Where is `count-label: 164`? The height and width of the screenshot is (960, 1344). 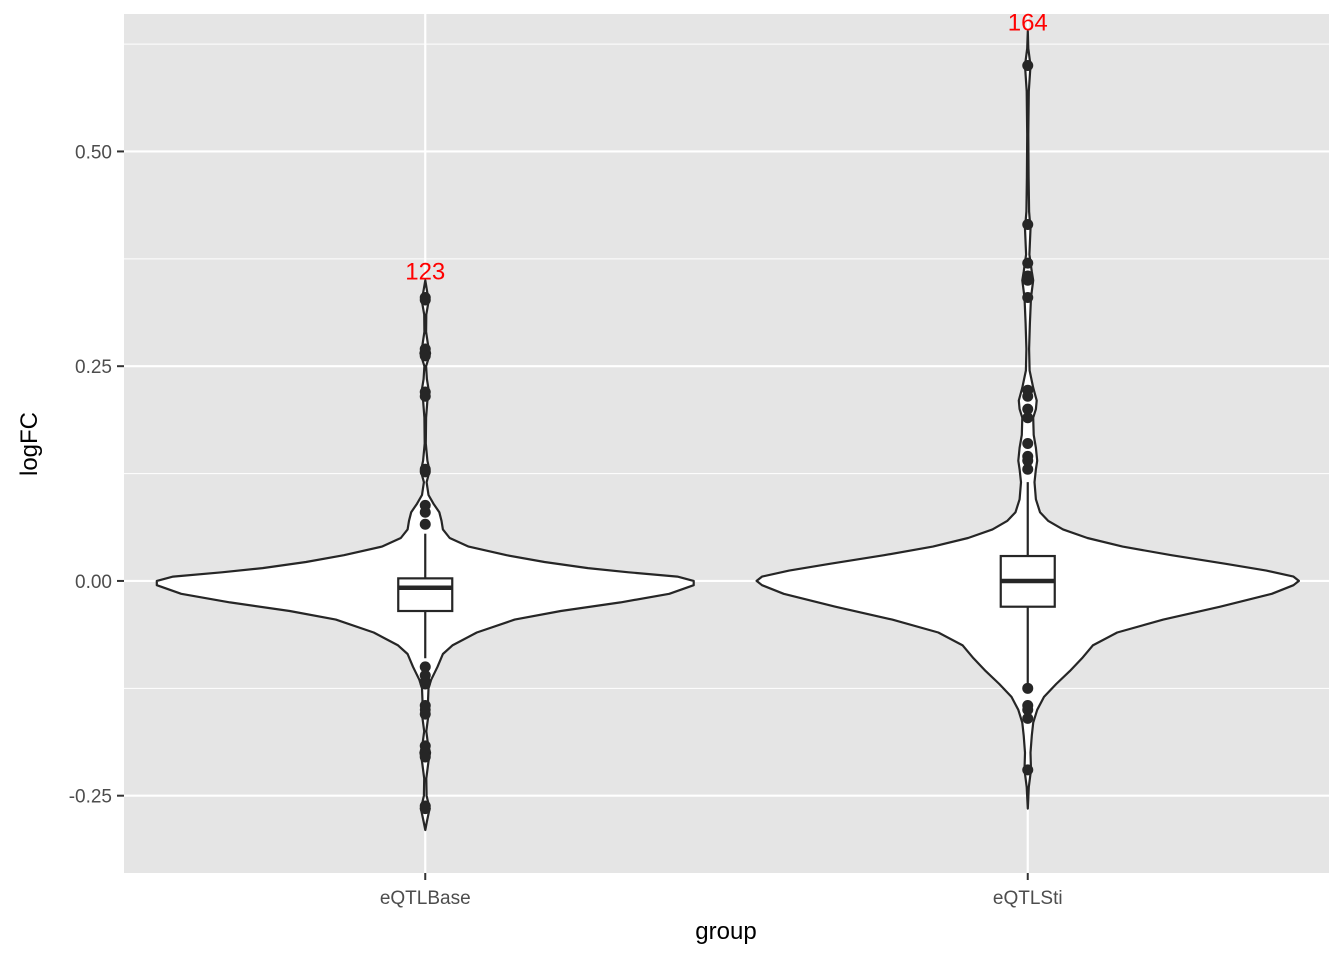
count-label: 164 is located at coordinates (1028, 23).